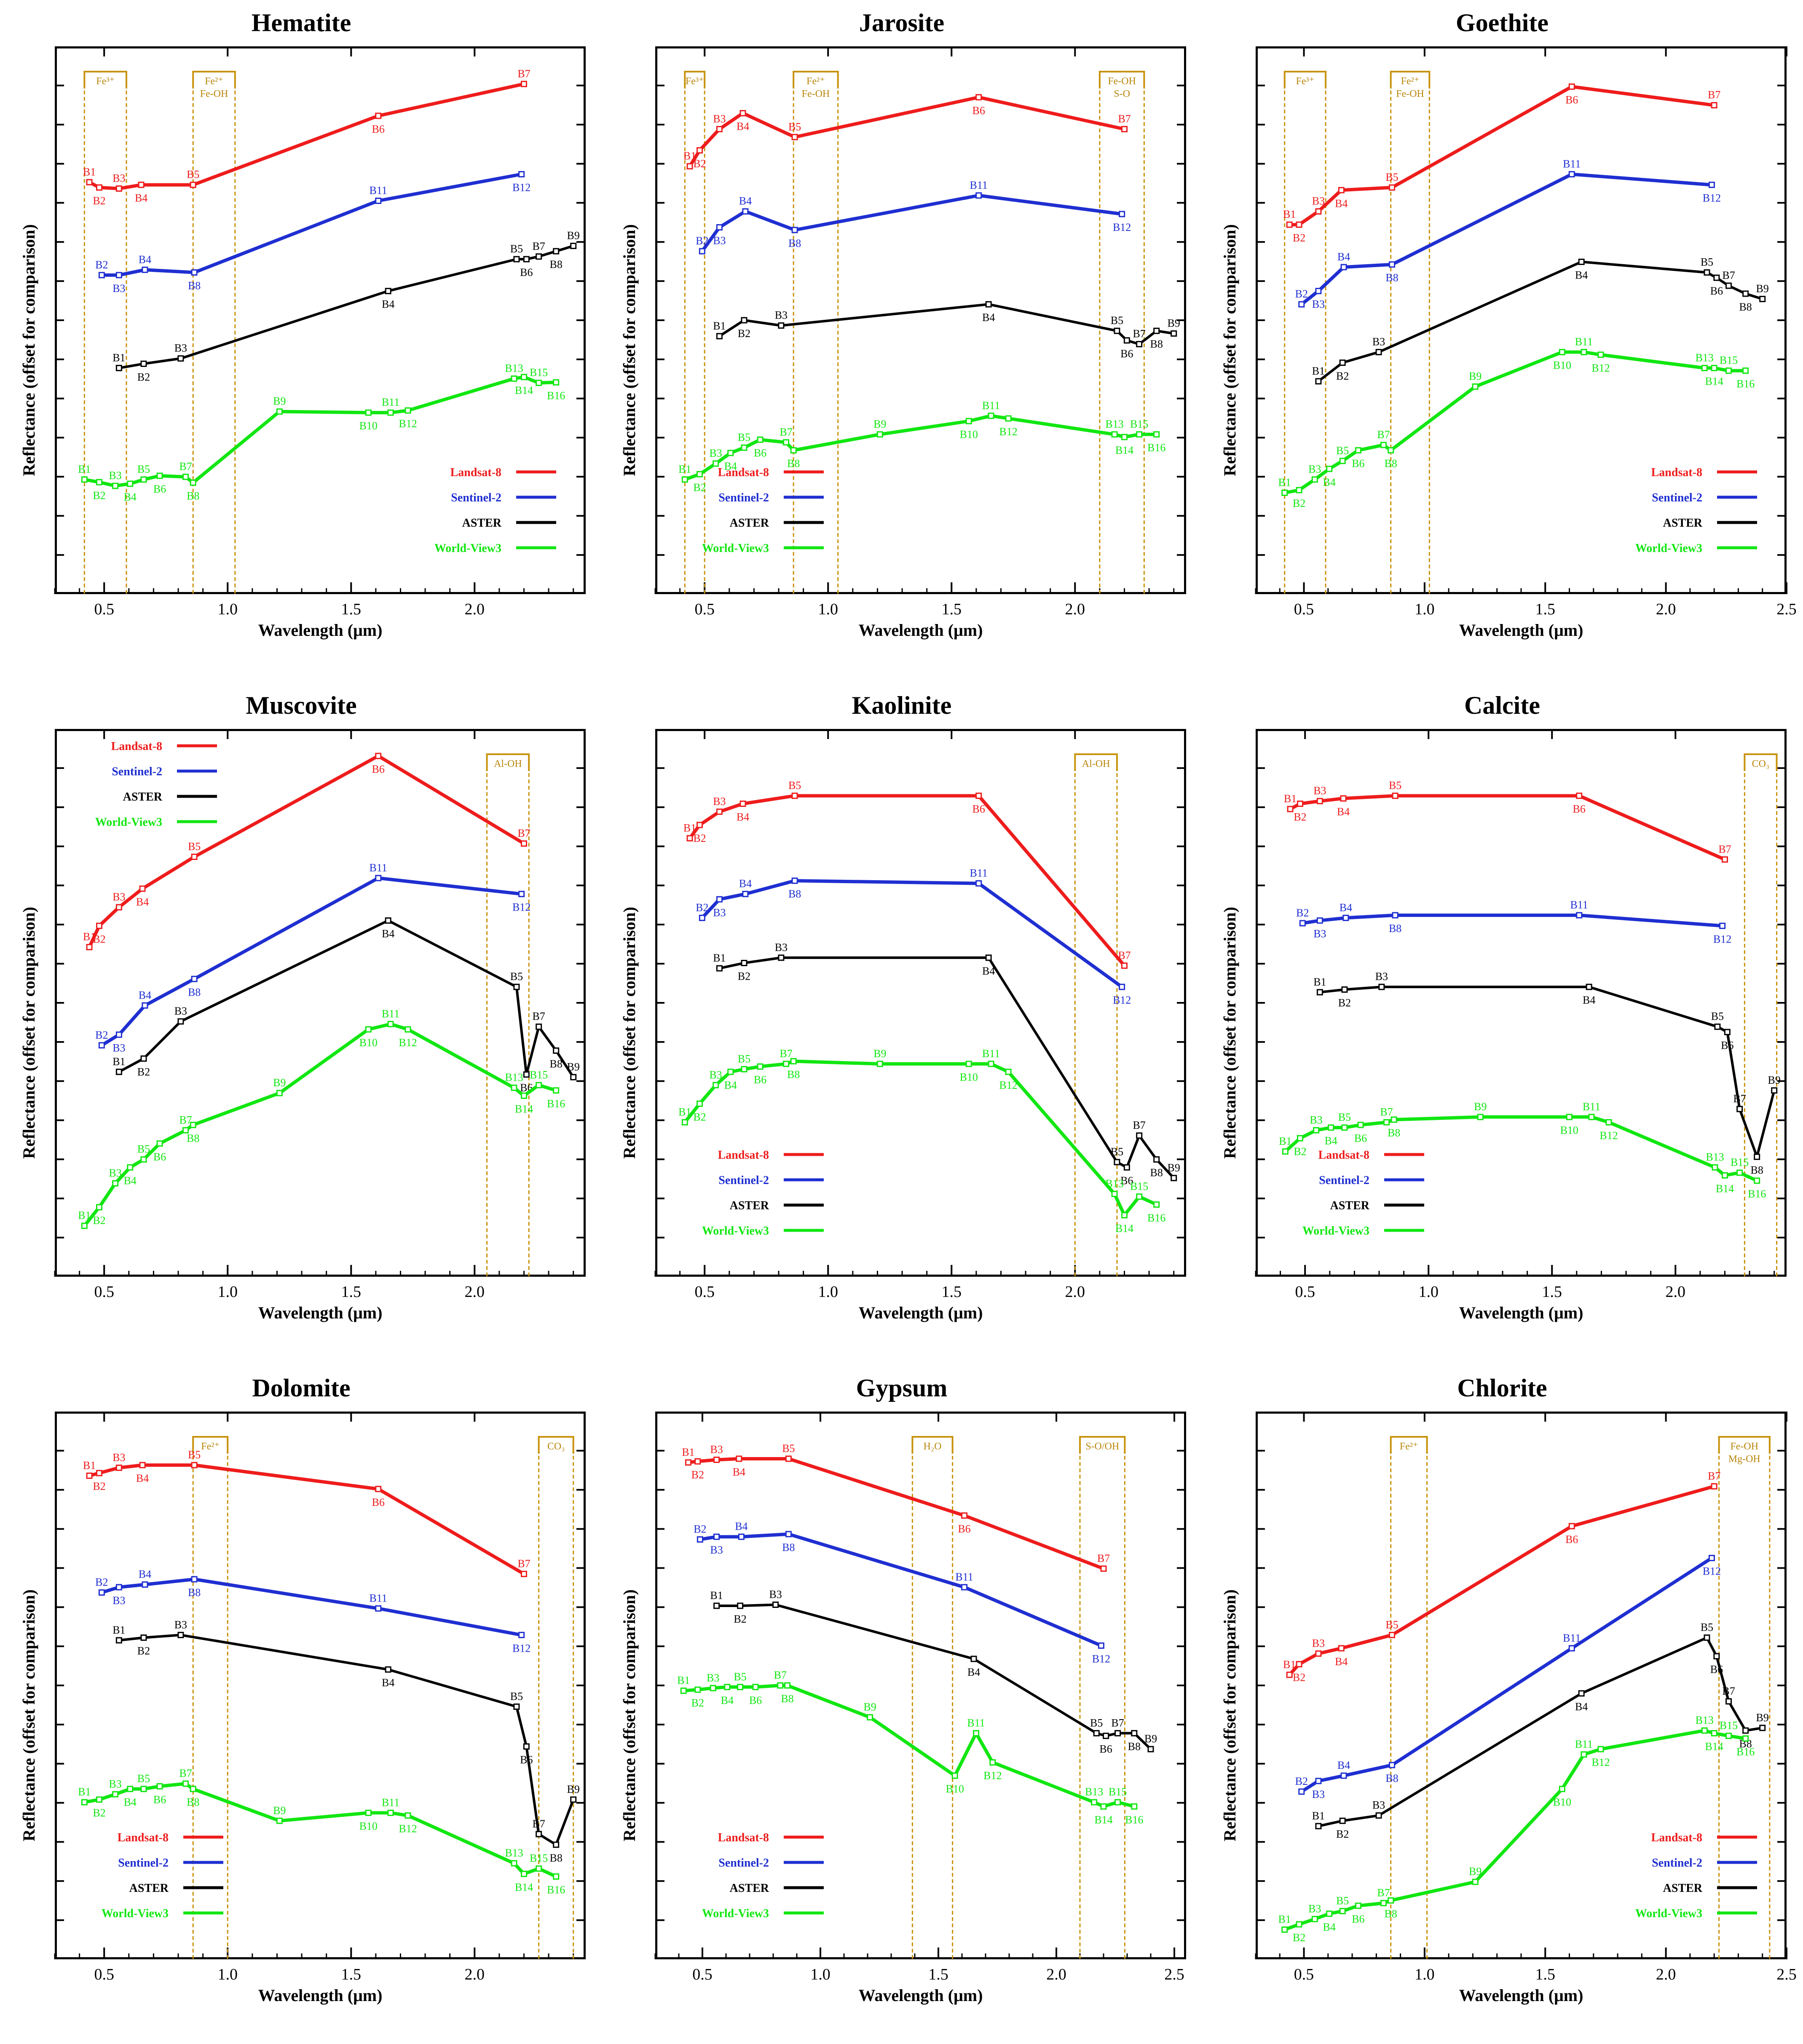 This screenshot has height=2044, width=1803. Describe the element at coordinates (946, 324) in the screenshot. I see `series-line-aster` at that location.